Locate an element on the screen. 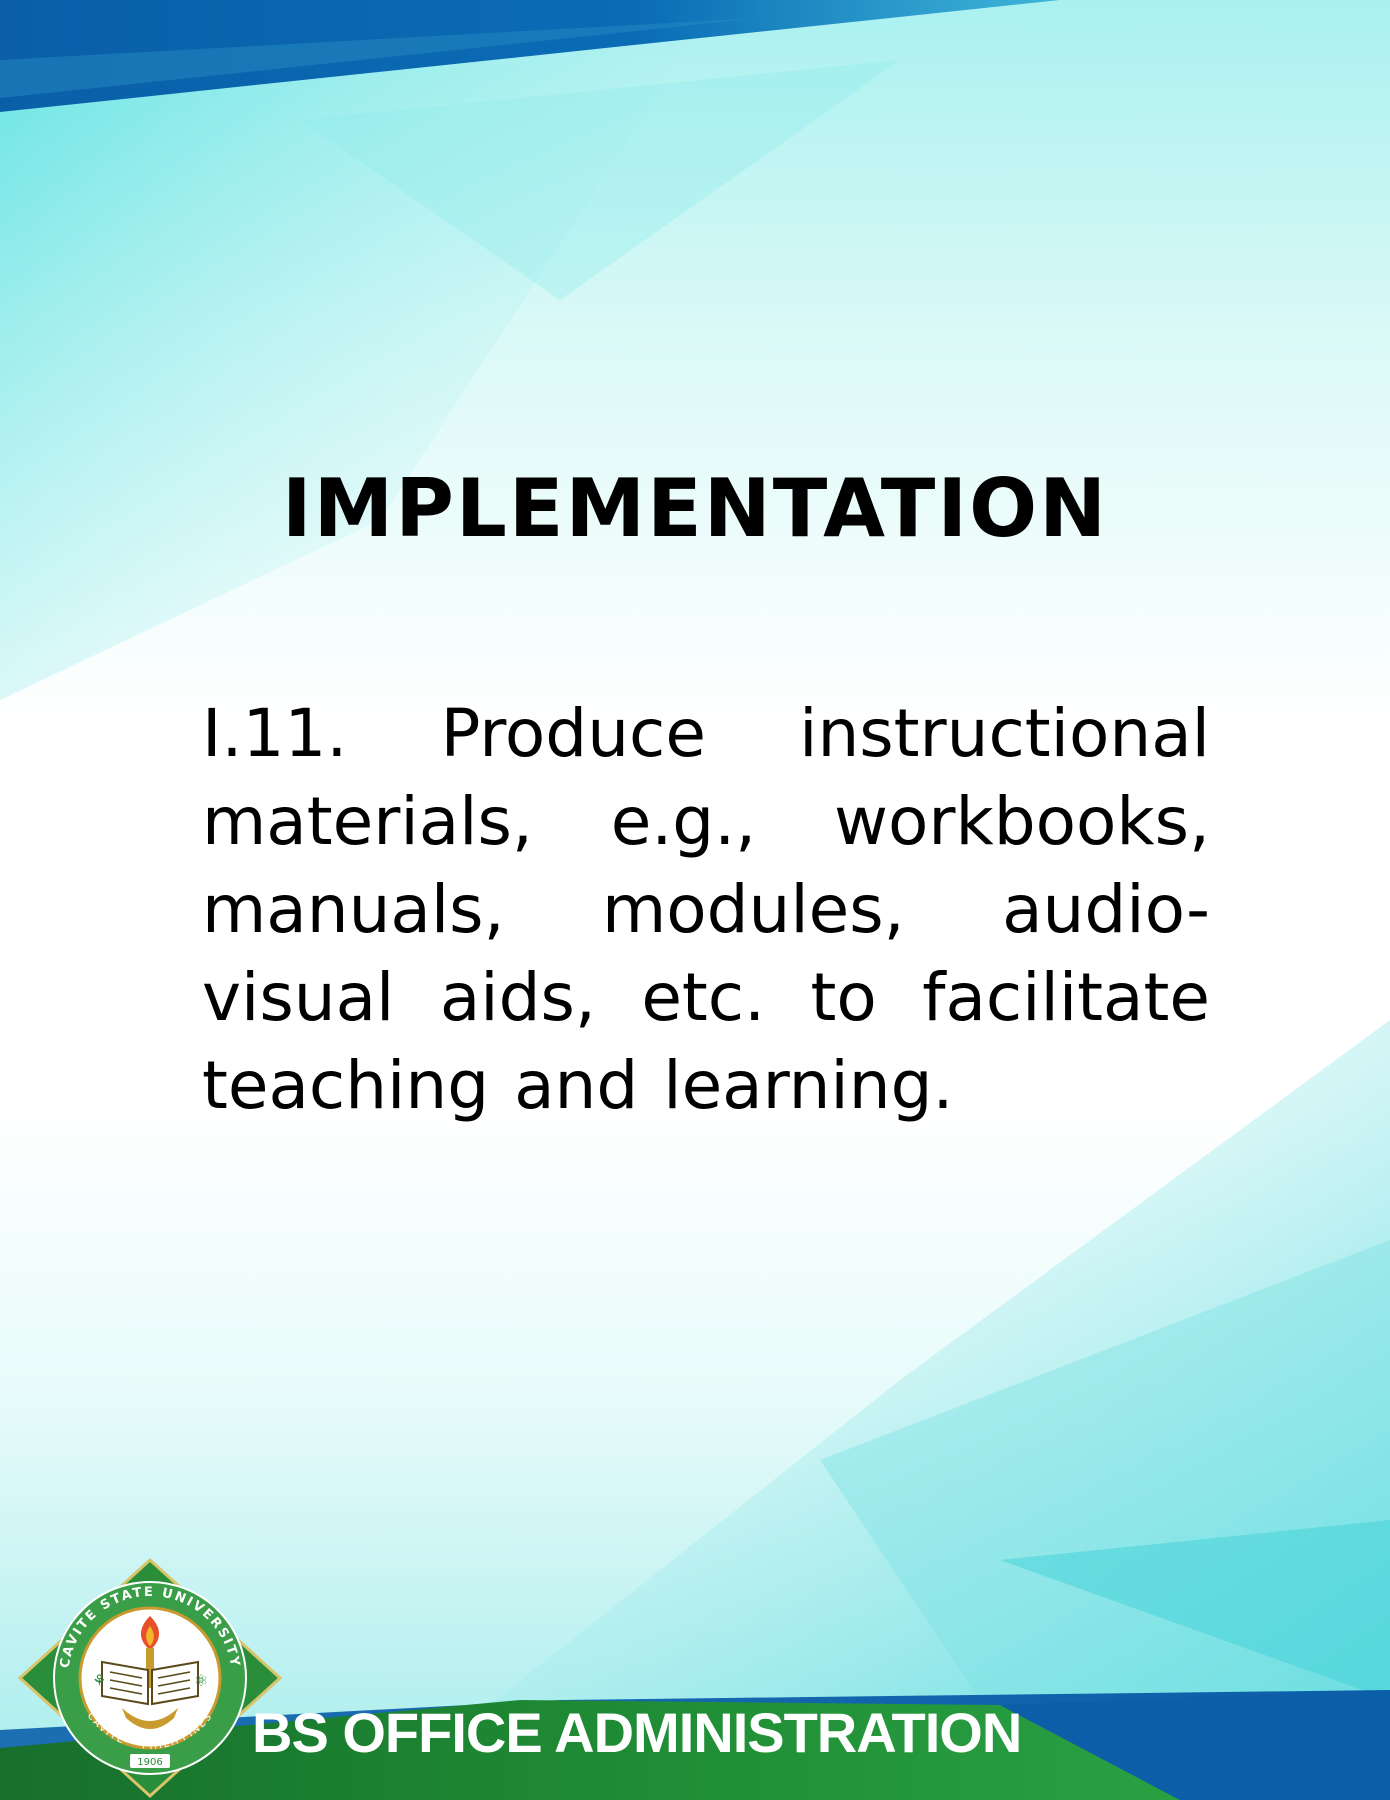 The height and width of the screenshot is (1800, 1390). svg-text: 1906 is located at coordinates (149, 1762).